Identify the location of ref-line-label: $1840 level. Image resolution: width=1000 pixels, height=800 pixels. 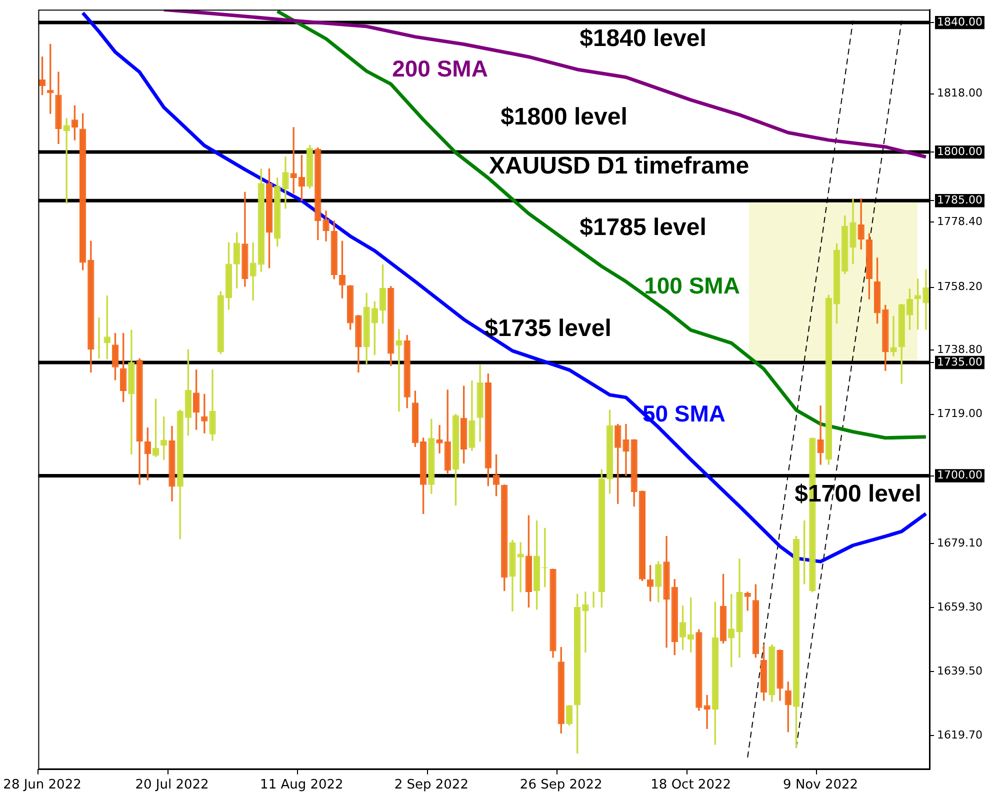
(643, 38).